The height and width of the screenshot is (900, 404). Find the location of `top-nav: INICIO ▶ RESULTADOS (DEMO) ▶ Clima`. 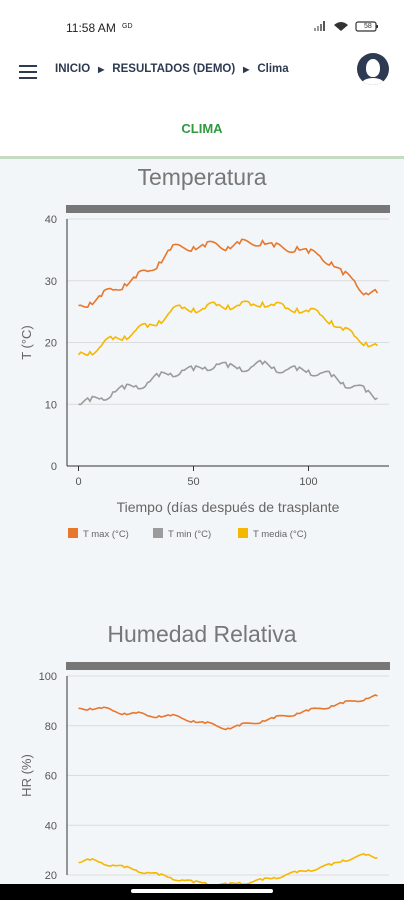

top-nav: INICIO ▶ RESULTADOS (DEMO) ▶ Clima is located at coordinates (202, 74).